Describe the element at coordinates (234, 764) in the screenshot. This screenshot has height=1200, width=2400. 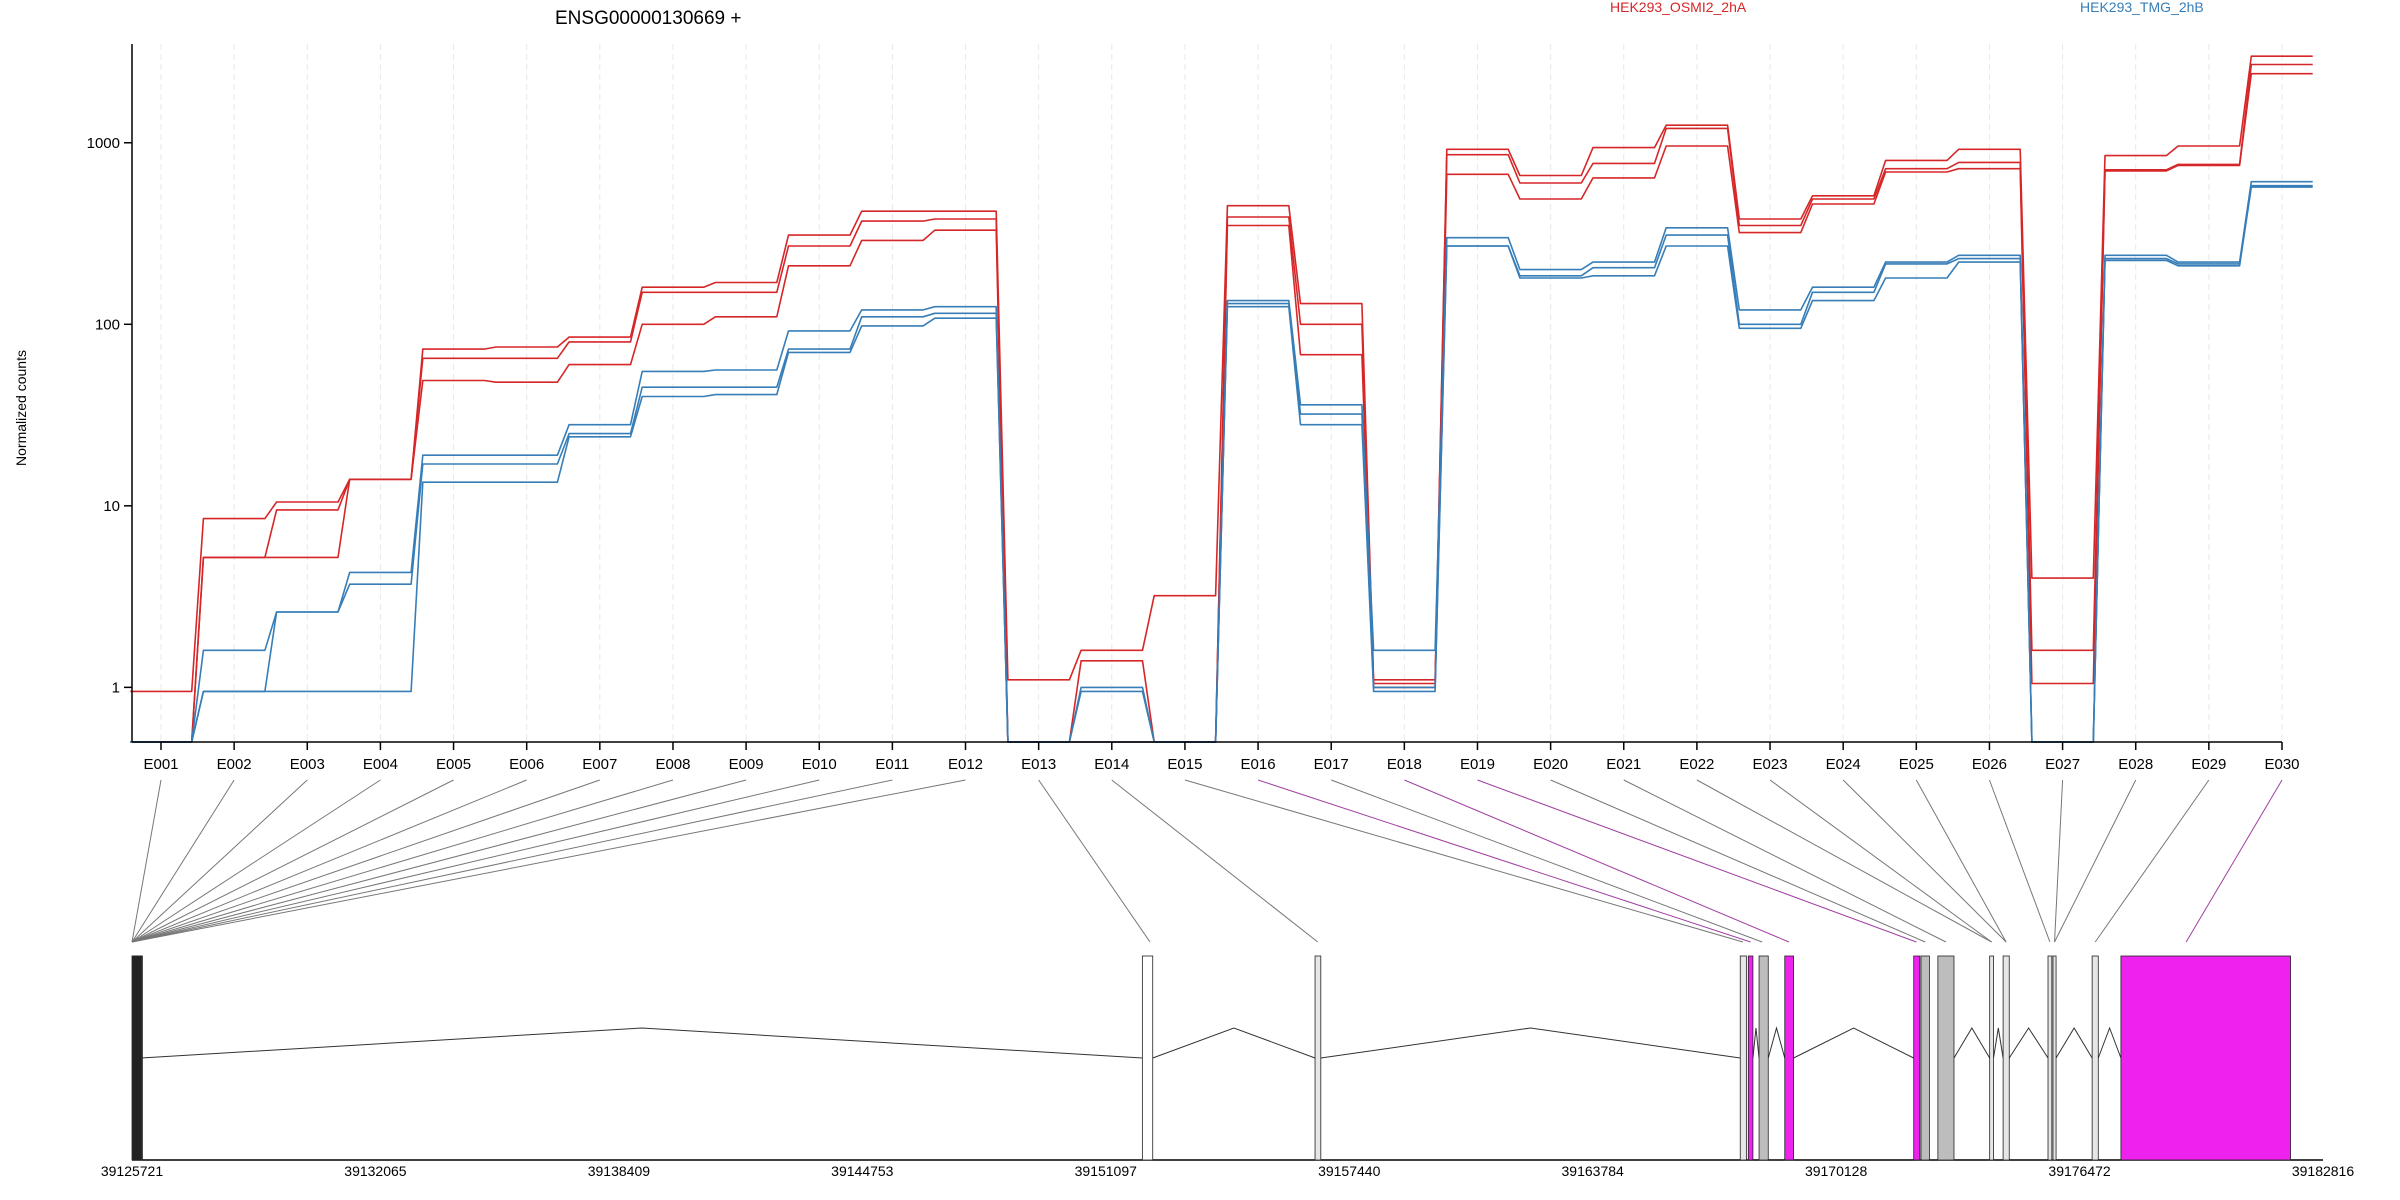
I see `x-tick-label-E002: E002` at that location.